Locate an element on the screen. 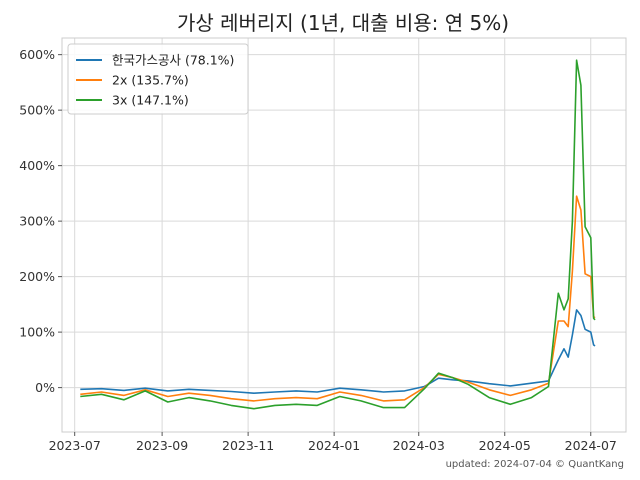 The width and height of the screenshot is (640, 480). legend: 한국가스공사 (78.1%) 2x (135.7%) 3x (147.1%) is located at coordinates (158, 79).